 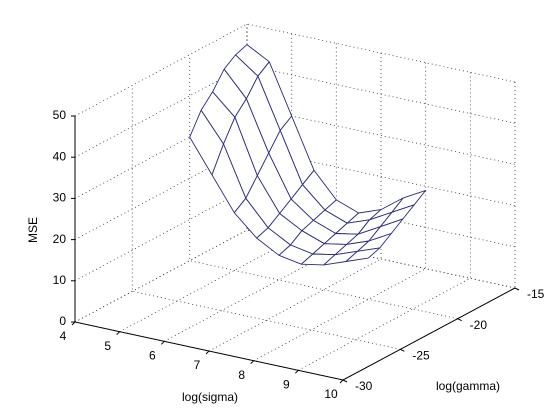 I want to click on z-tick-label: 40, so click(x=60, y=156).